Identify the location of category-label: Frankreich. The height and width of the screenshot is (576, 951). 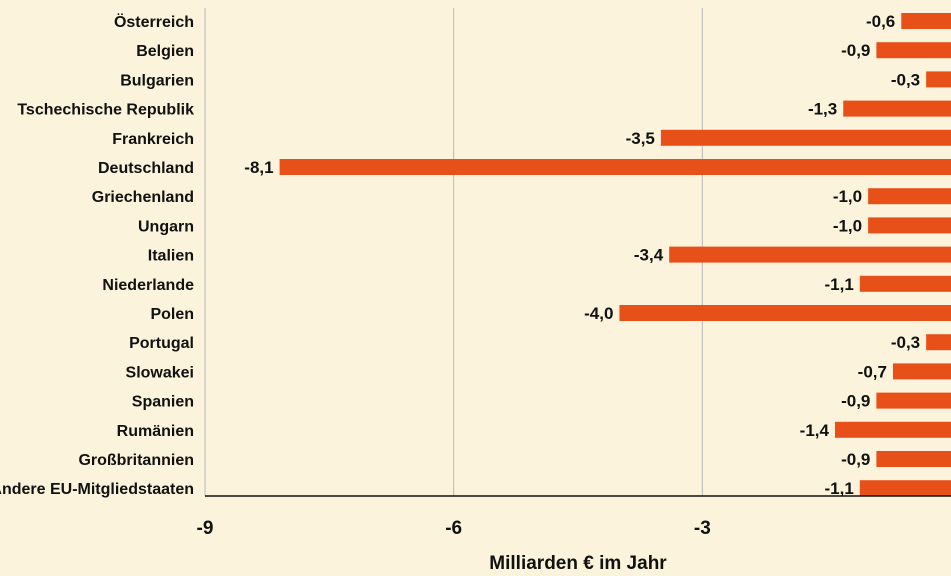
(153, 139).